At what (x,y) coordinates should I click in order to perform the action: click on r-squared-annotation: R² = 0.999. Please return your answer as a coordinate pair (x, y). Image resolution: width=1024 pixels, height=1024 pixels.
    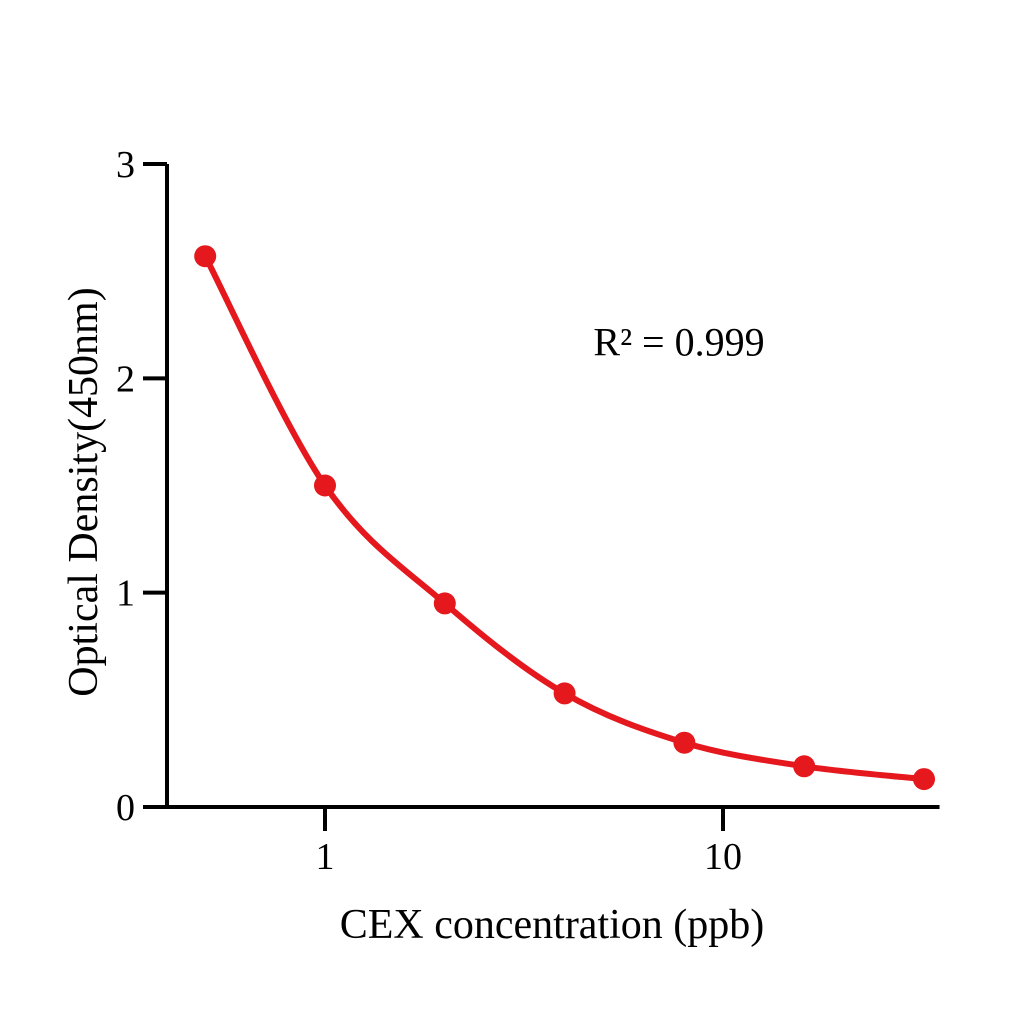
    Looking at the image, I should click on (679, 342).